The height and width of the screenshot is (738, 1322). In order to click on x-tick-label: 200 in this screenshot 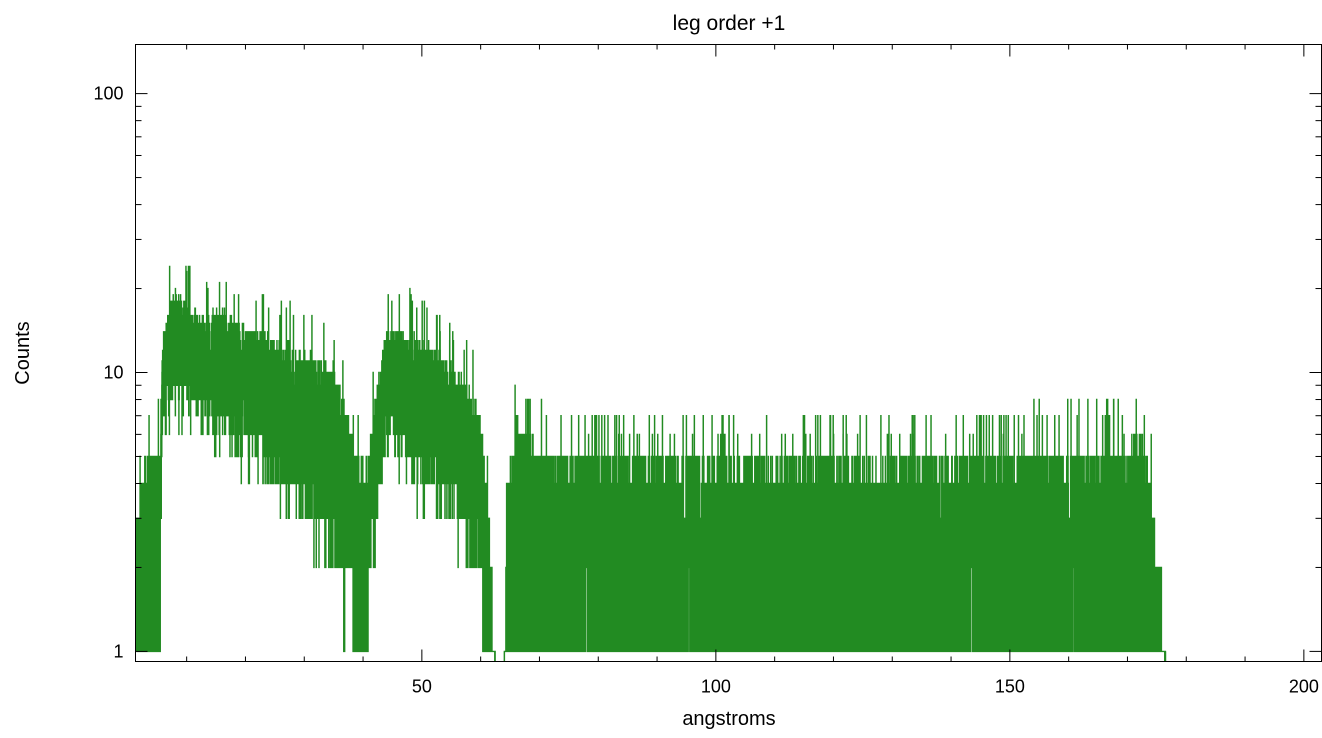, I will do `click(1304, 687)`.